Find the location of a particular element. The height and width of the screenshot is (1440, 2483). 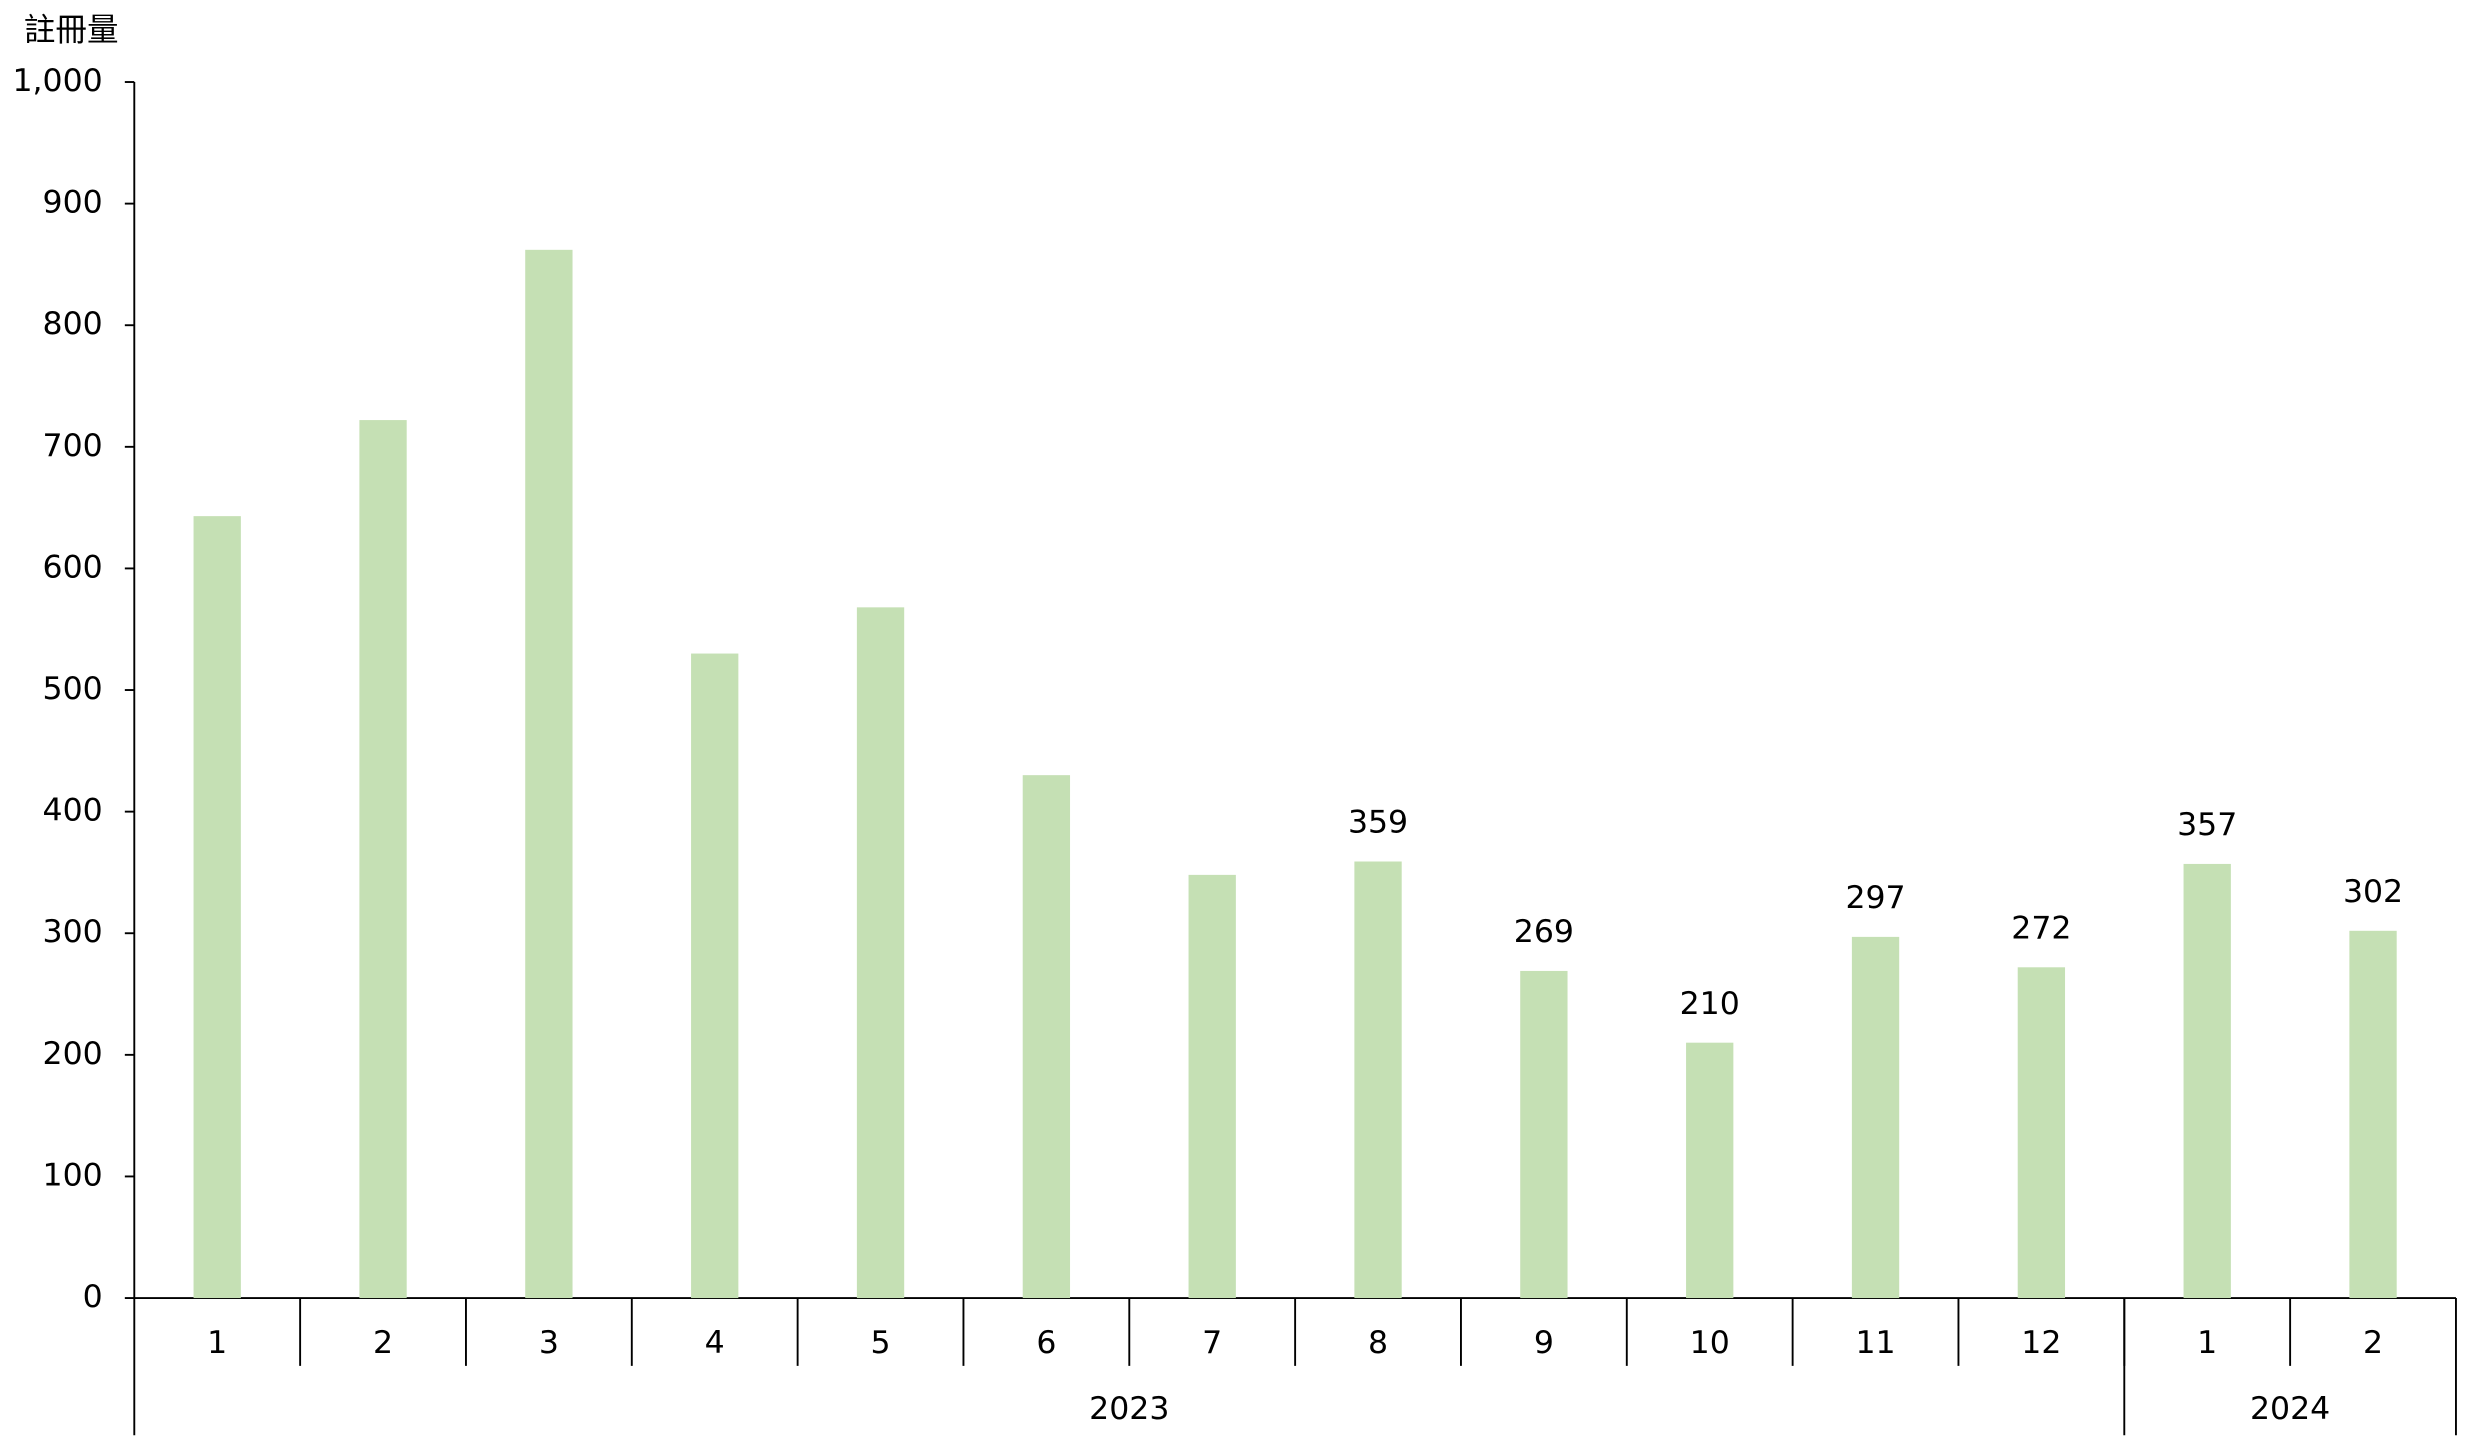

group-label: 2024 is located at coordinates (2290, 1409).